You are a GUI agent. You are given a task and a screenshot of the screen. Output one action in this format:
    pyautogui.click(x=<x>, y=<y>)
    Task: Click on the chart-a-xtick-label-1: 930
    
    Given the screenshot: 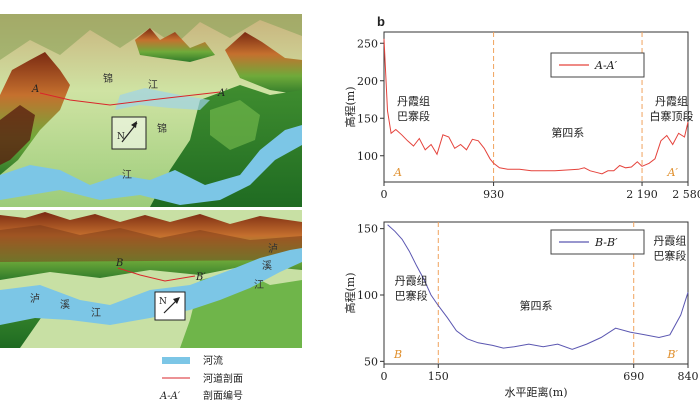 What is the action you would take?
    pyautogui.click(x=493, y=194)
    